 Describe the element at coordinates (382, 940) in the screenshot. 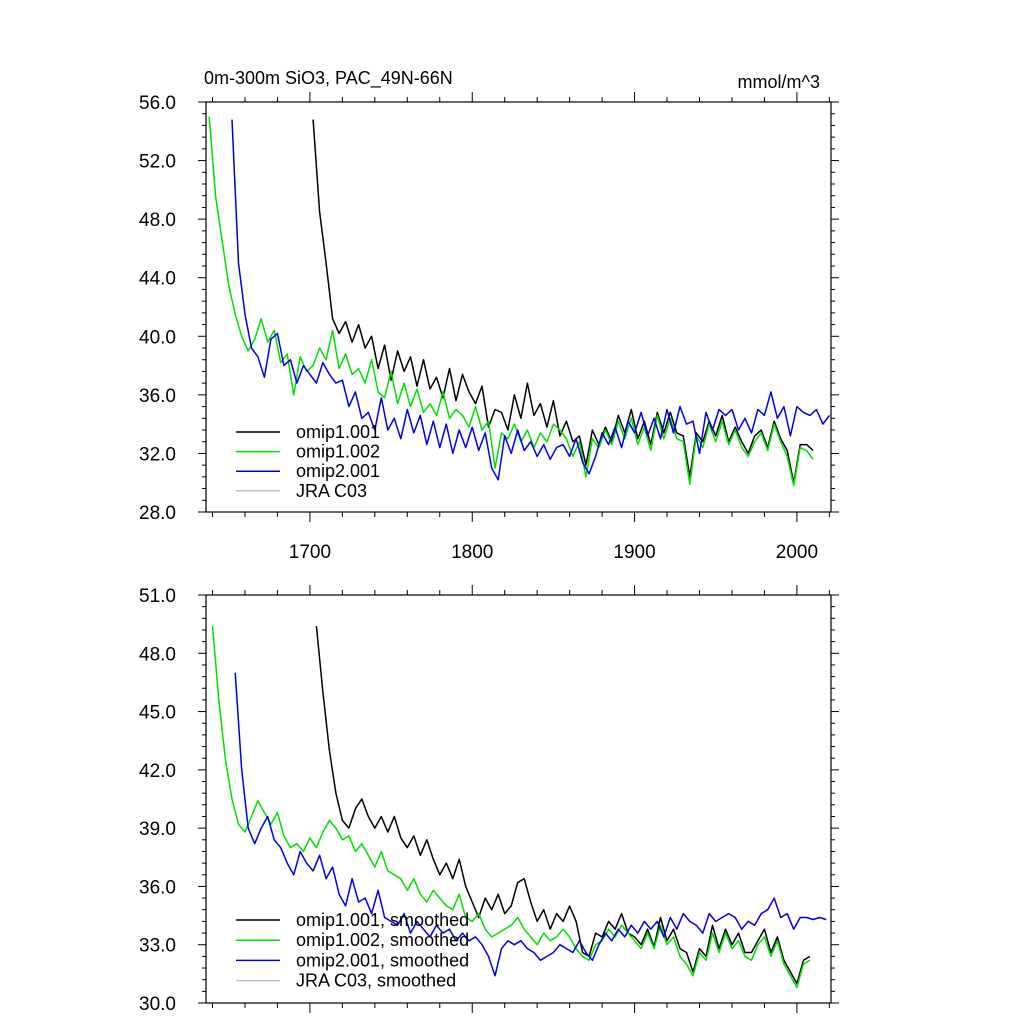

I see `legend-label: omip1.002, smoothed` at that location.